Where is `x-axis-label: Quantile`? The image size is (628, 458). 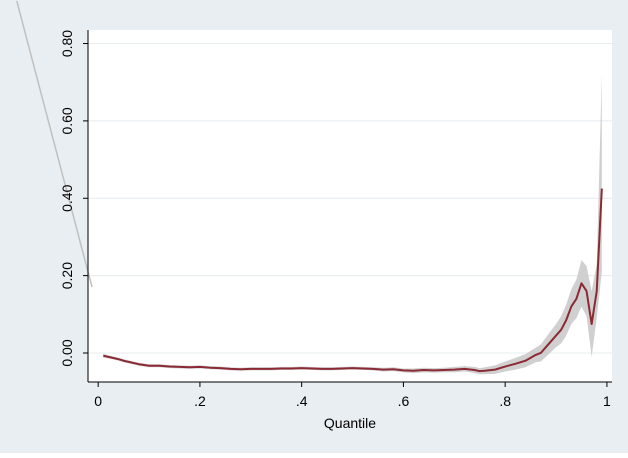
x-axis-label: Quantile is located at coordinates (350, 423).